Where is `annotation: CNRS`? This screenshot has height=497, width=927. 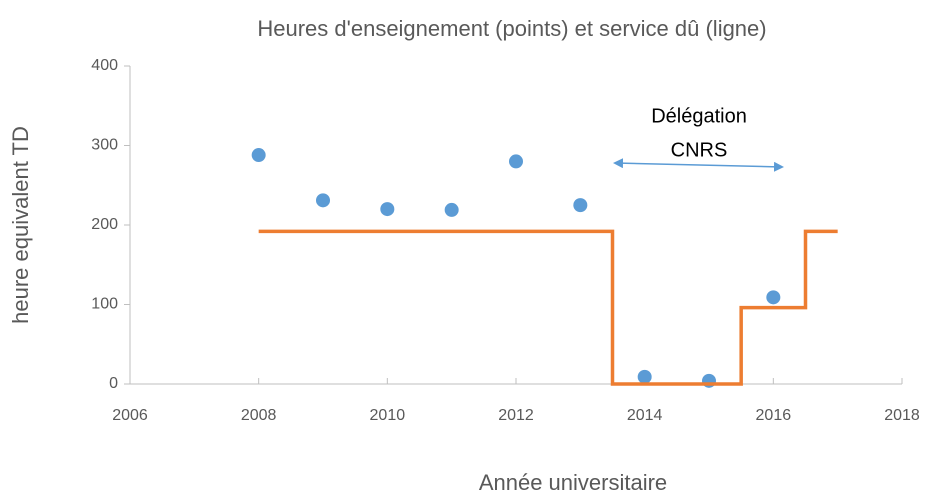
annotation: CNRS is located at coordinates (699, 150).